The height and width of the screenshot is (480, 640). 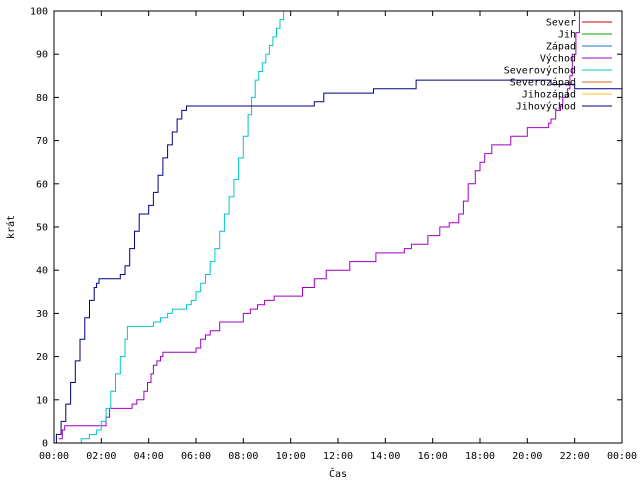 What do you see at coordinates (549, 95) in the screenshot?
I see `legend-label: Jihozápad` at bounding box center [549, 95].